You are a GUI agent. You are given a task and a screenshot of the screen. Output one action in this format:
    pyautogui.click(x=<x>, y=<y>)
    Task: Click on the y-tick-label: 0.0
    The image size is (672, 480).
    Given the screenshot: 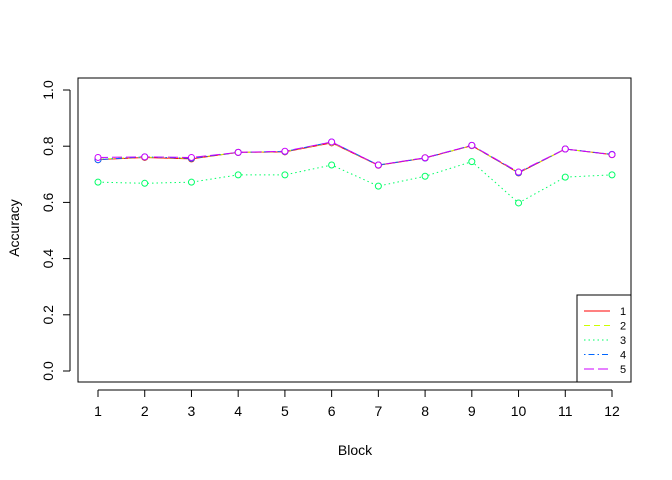 What is the action you would take?
    pyautogui.click(x=48, y=371)
    